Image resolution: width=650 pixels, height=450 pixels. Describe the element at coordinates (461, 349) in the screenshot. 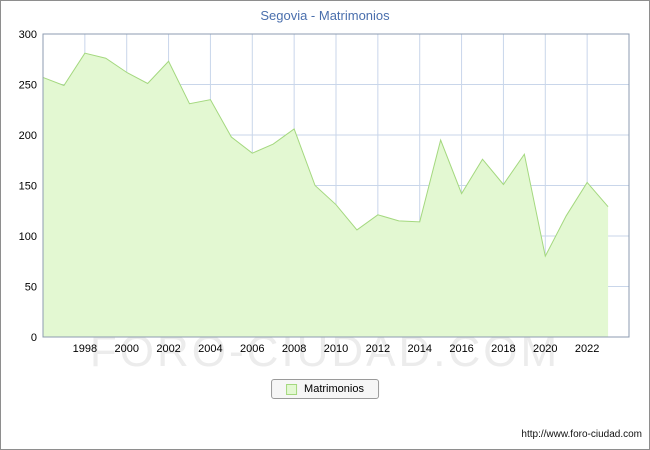

I see `x-tick-label: 2016` at that location.